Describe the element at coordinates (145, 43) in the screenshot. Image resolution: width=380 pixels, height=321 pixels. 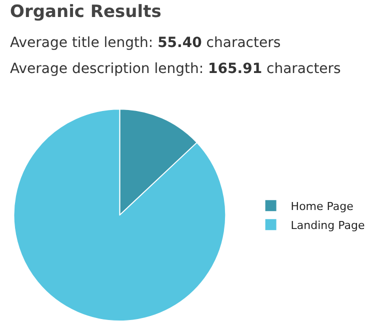
I see `text: Average title length: 55.40 characters` at that location.